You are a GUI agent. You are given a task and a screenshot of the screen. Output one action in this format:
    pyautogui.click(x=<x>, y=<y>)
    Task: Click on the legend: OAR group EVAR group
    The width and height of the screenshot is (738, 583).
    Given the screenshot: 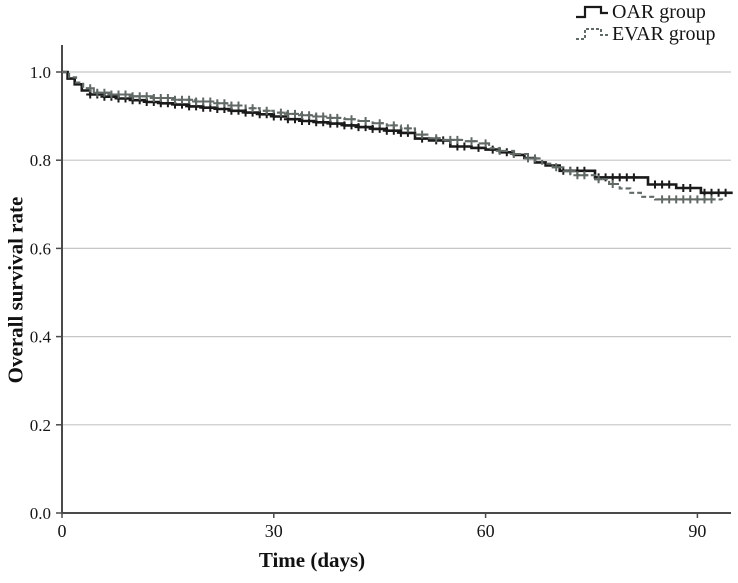 What is the action you would take?
    pyautogui.click(x=645, y=23)
    